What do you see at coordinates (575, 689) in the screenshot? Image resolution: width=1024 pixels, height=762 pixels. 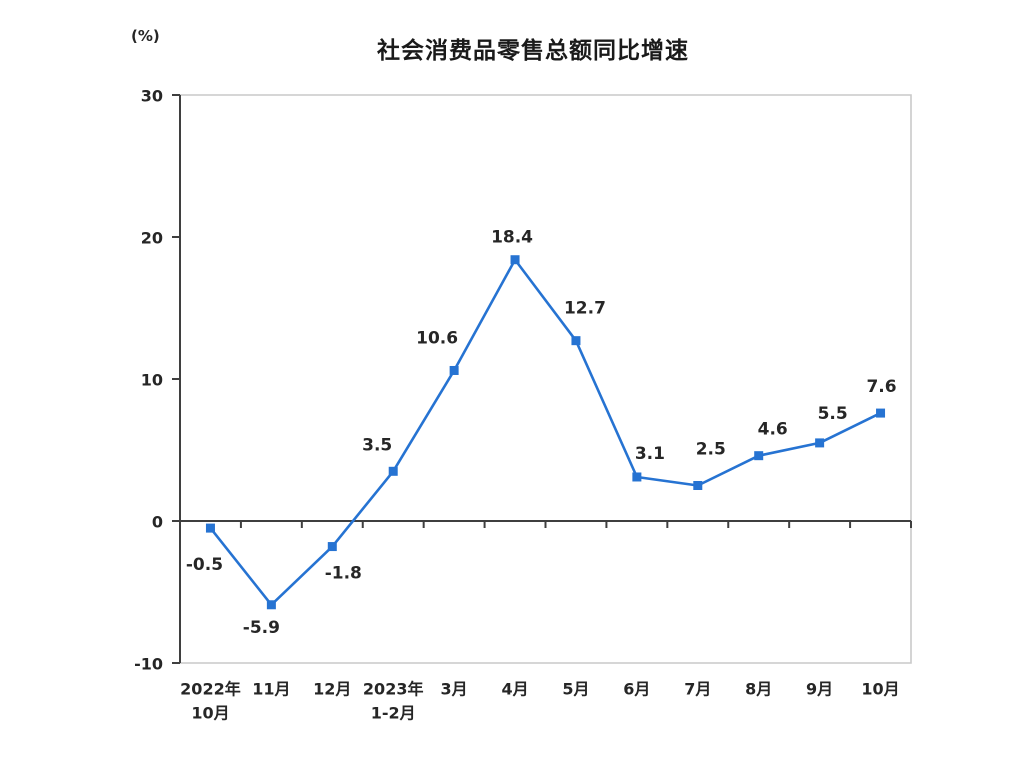 I see `x-axis-category-label: 5月` at bounding box center [575, 689].